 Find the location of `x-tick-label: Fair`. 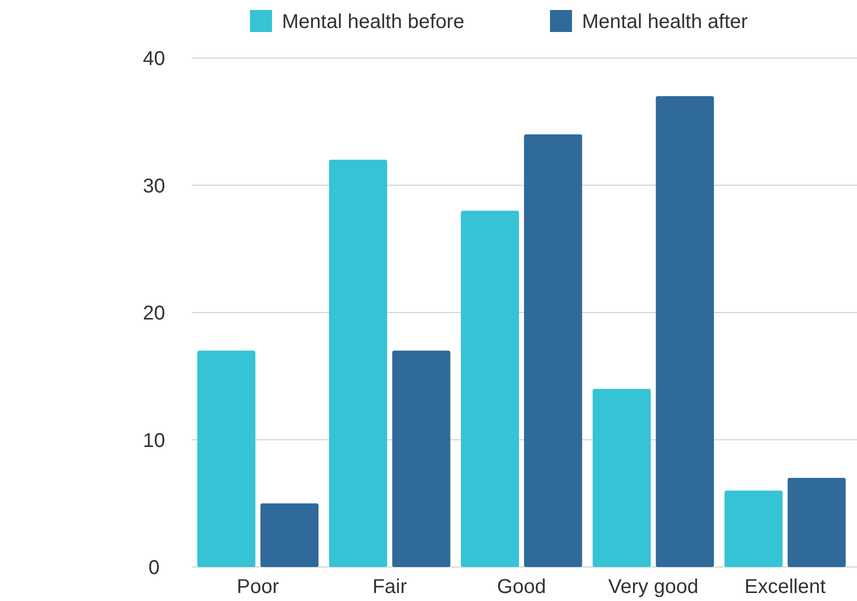

x-tick-label: Fair is located at coordinates (390, 587).